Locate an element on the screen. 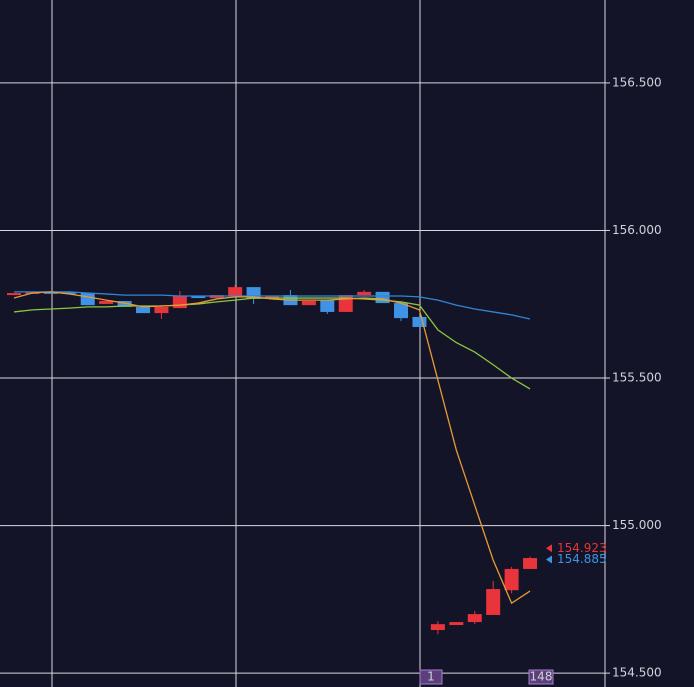 This screenshot has width=694, height=687. y-tick-label: 155.500 is located at coordinates (637, 378).